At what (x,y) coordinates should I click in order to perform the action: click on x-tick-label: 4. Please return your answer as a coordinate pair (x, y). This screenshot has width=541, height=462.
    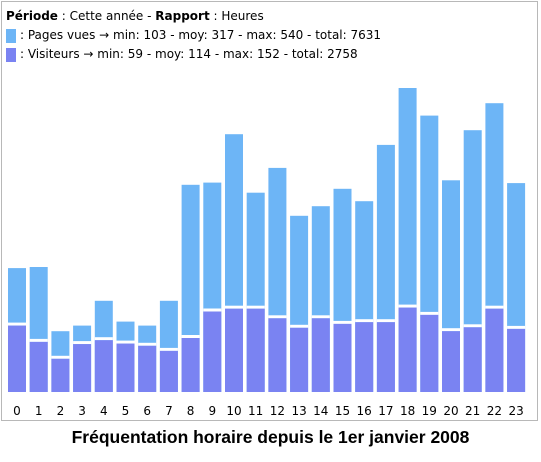
    Looking at the image, I should click on (104, 411).